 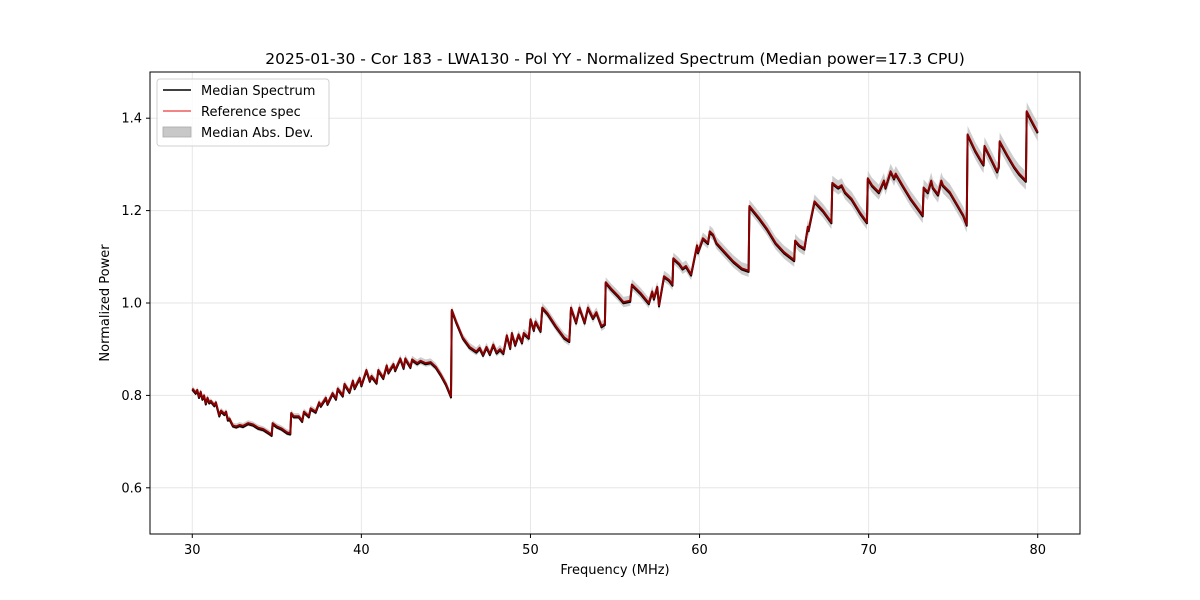 I want to click on y-axis: 0.6 0.8 1.0 1.2 1.4, so click(x=135, y=304).